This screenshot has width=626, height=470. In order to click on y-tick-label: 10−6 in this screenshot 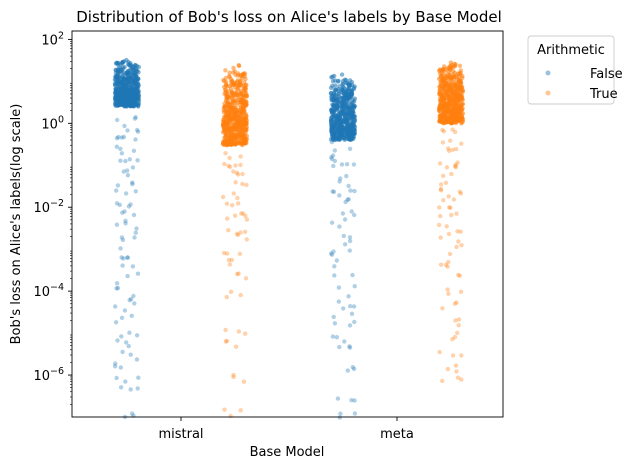, I will do `click(48, 375)`.